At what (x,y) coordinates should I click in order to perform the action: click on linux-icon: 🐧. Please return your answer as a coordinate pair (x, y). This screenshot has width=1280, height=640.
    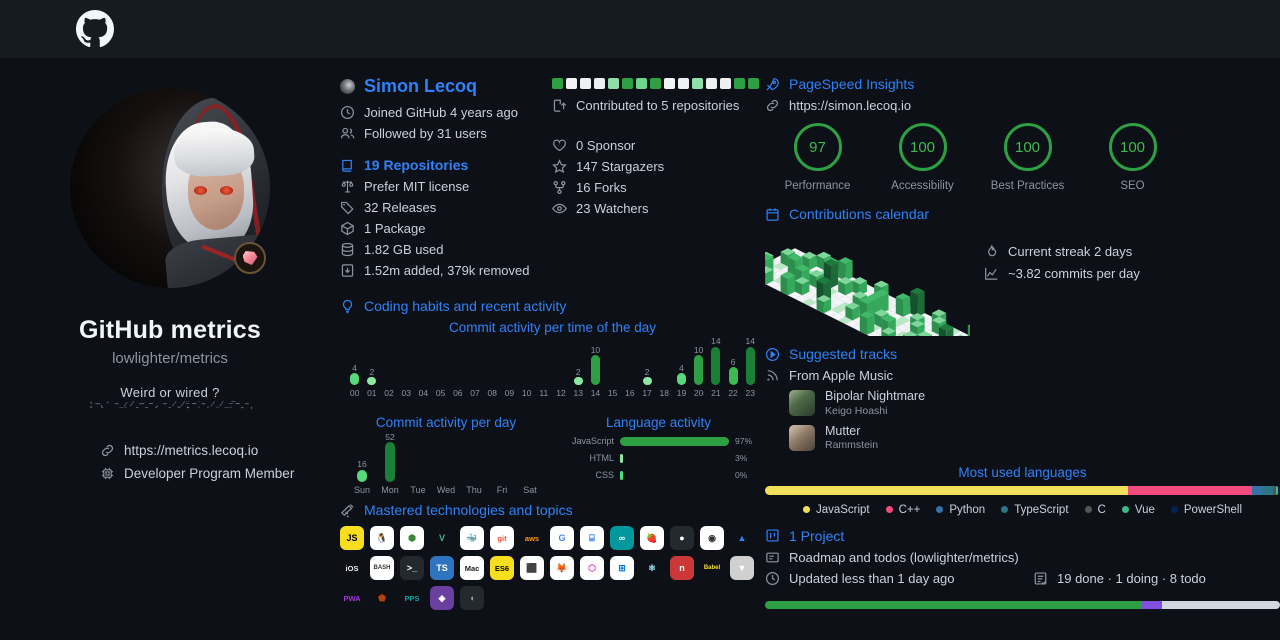
    Looking at the image, I should click on (382, 538).